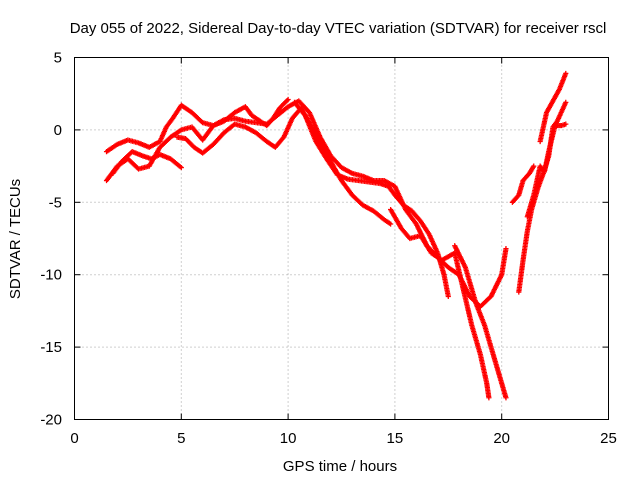  I want to click on y-tick-labels: 5 0 -5 -10 -15 -20, so click(51, 239).